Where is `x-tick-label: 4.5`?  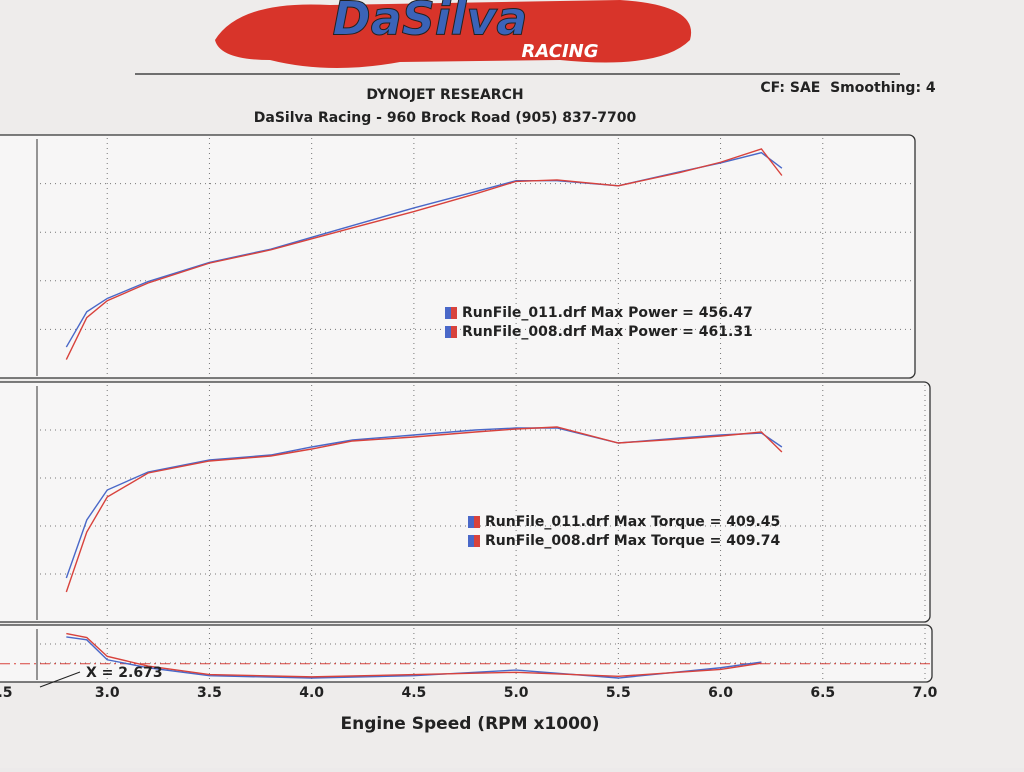
x-tick-label: 4.5 is located at coordinates (413, 693).